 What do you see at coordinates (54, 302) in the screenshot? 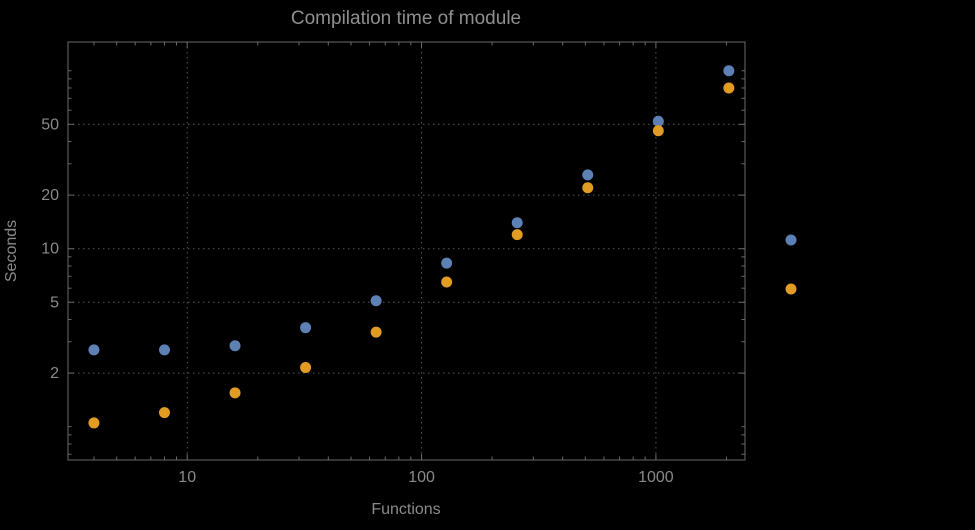
I see `y-tick-label: 5` at bounding box center [54, 302].